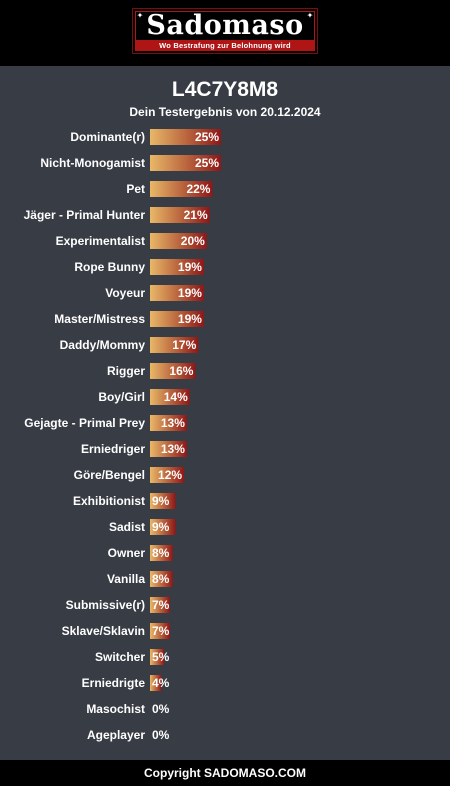 The width and height of the screenshot is (450, 786). I want to click on category-label: Experimentalist, so click(100, 241).